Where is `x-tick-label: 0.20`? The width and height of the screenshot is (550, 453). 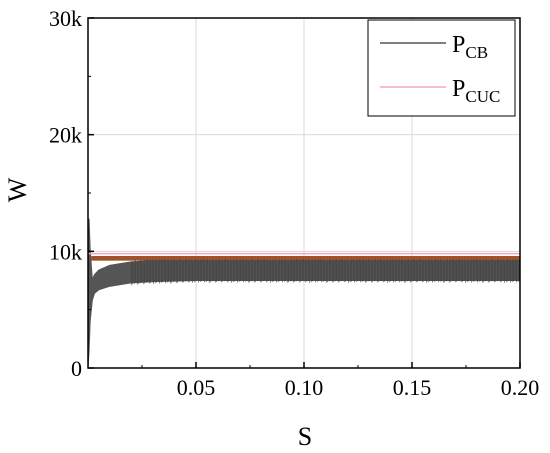 x-tick-label: 0.20 is located at coordinates (520, 387).